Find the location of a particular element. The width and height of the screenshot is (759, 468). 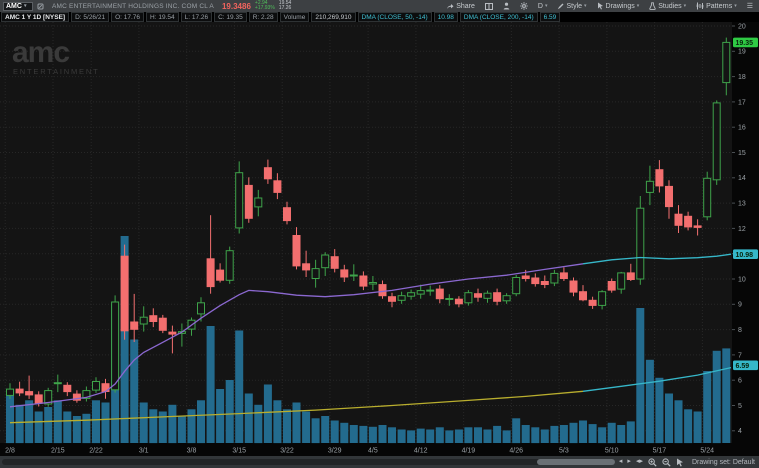

account-button is located at coordinates (506, 6).